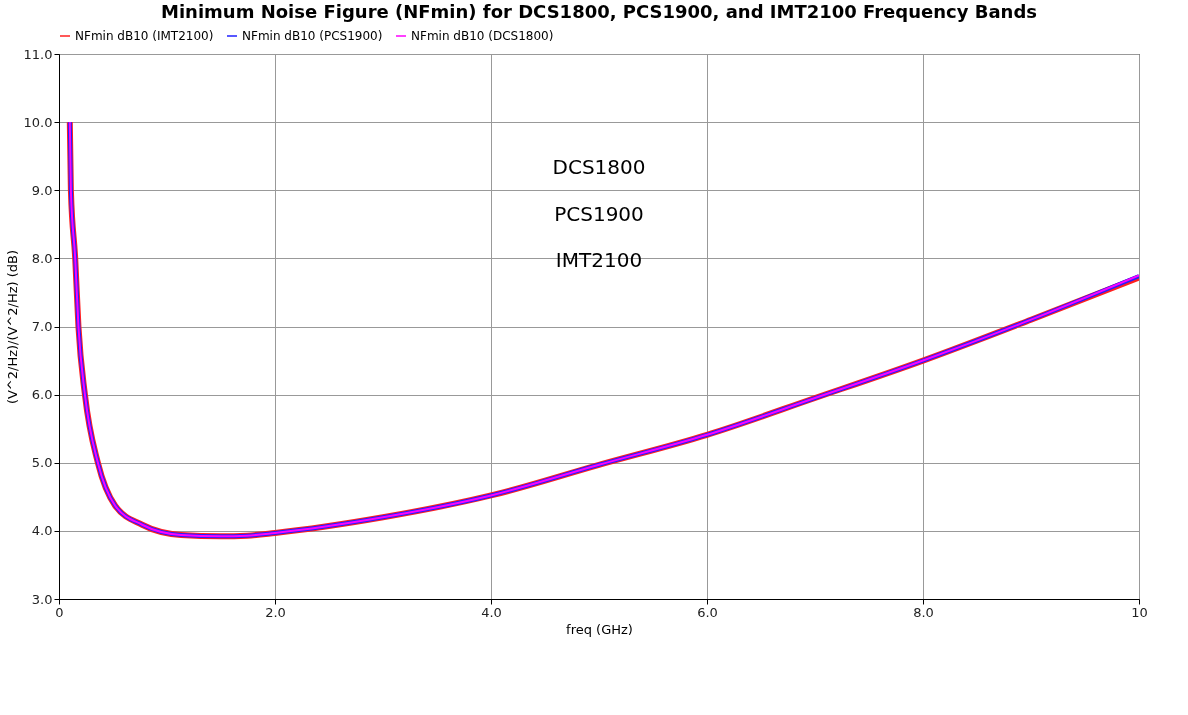  I want to click on y-tick-label: 11.0, so click(38, 54).